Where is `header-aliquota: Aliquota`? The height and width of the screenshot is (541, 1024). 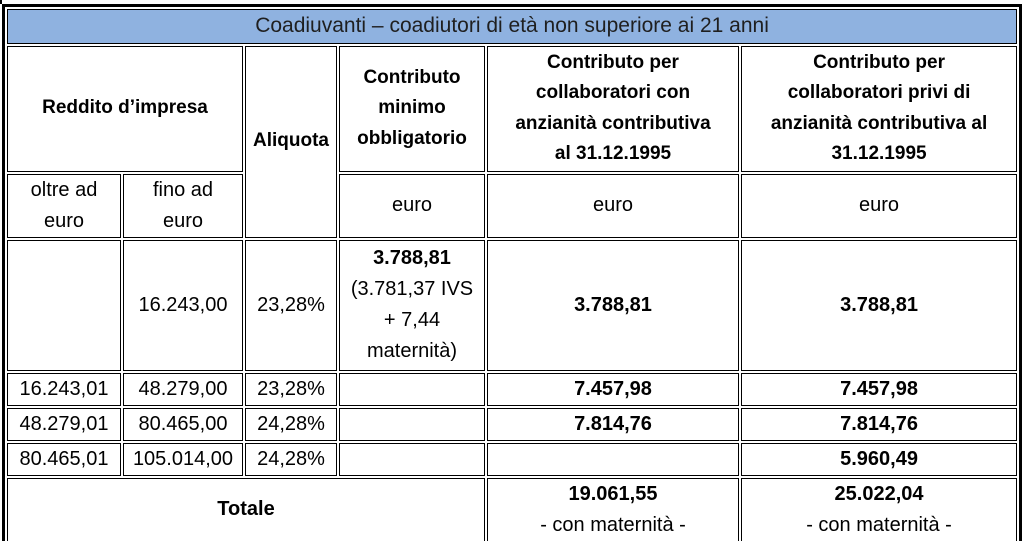 header-aliquota: Aliquota is located at coordinates (291, 141).